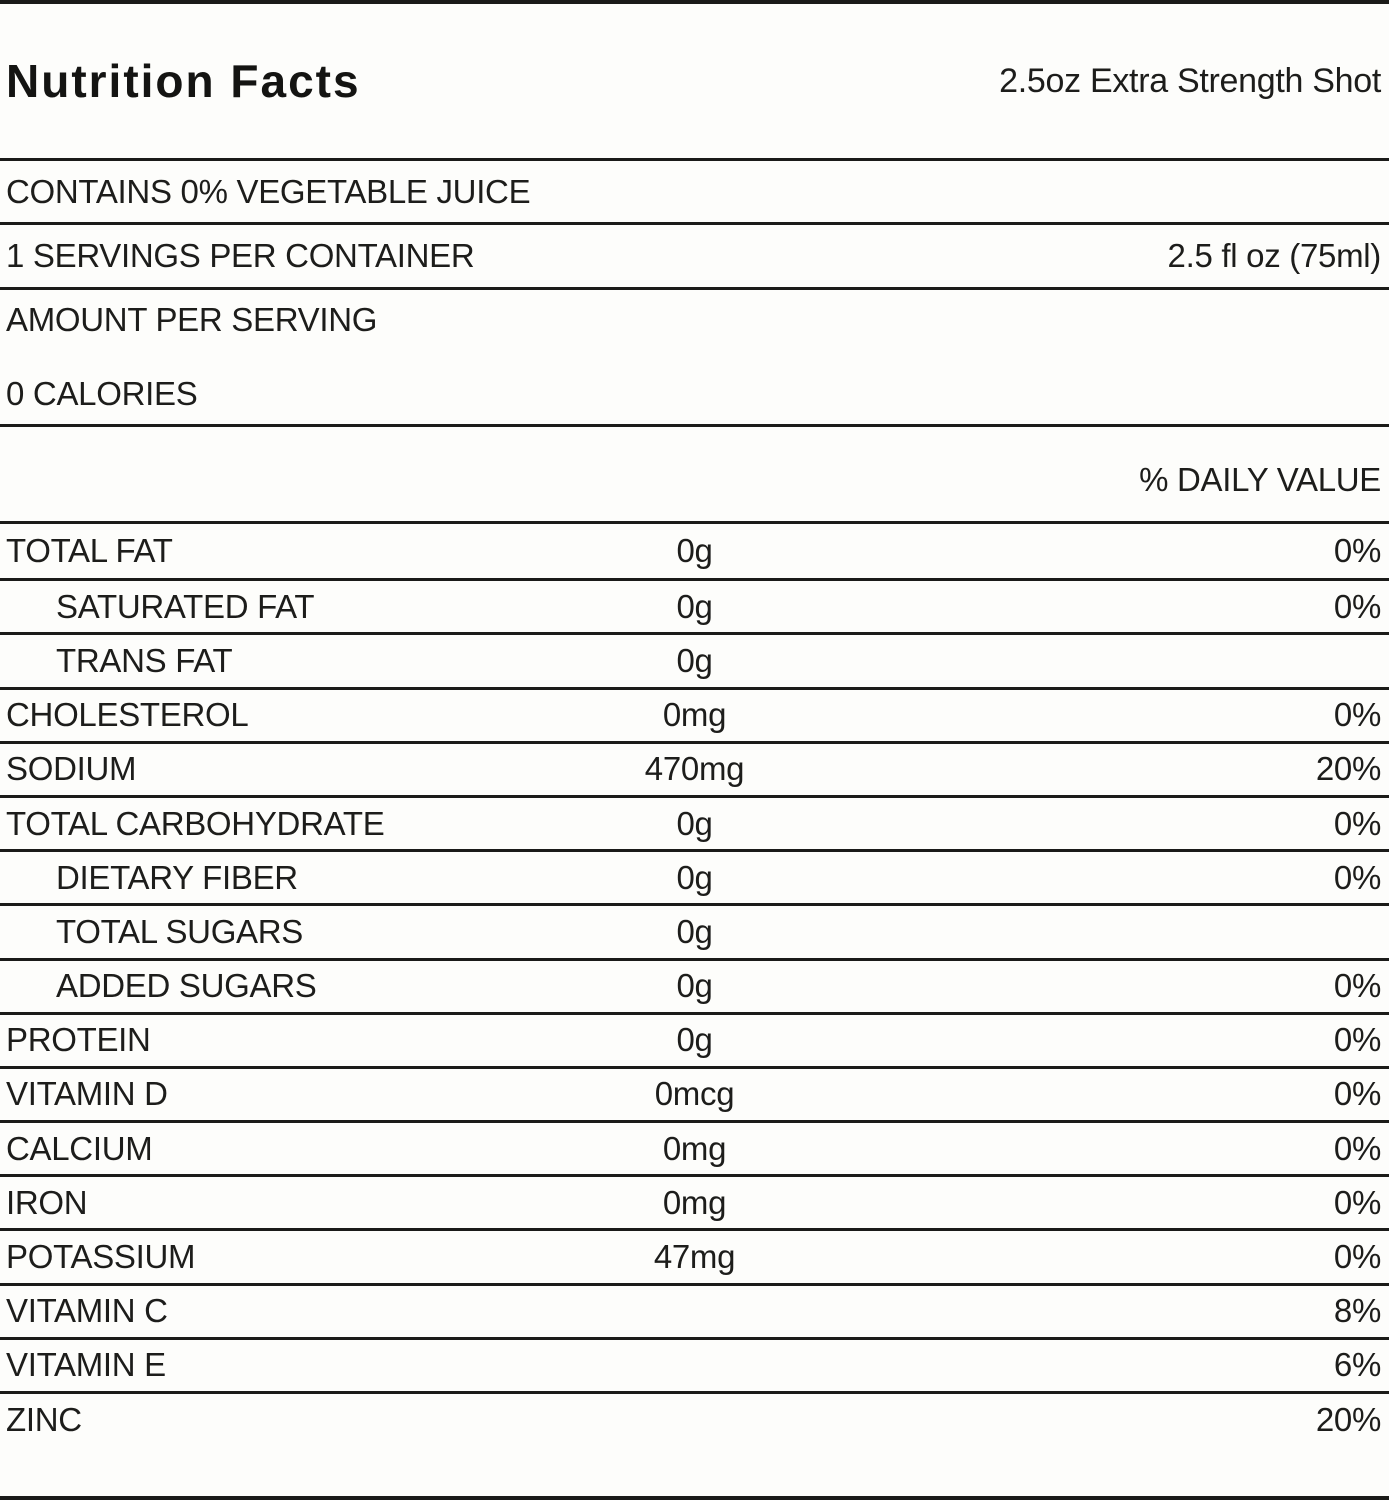  What do you see at coordinates (694, 1309) in the screenshot?
I see `nutrient-row: VITAMIN C 8%` at bounding box center [694, 1309].